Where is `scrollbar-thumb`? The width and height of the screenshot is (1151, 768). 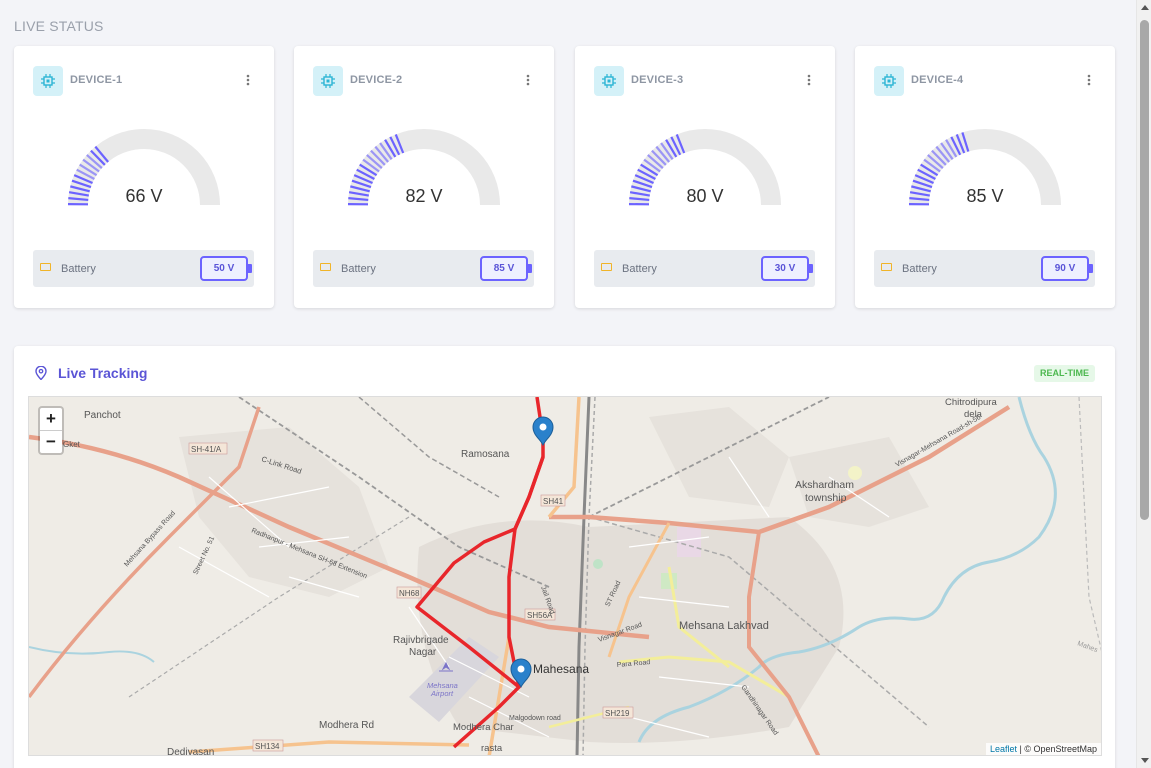 scrollbar-thumb is located at coordinates (1144, 270).